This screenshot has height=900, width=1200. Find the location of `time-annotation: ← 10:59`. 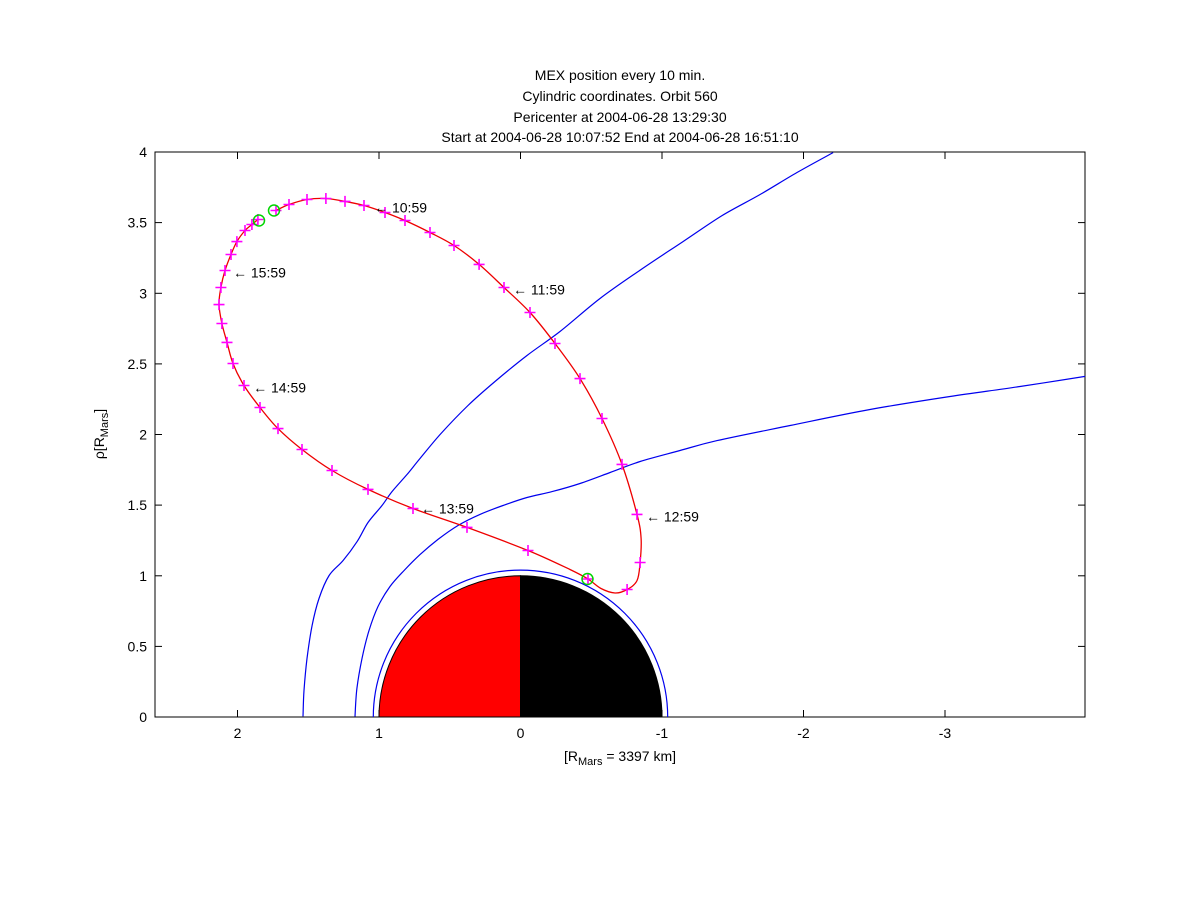

time-annotation: ← 10:59 is located at coordinates (400, 208).